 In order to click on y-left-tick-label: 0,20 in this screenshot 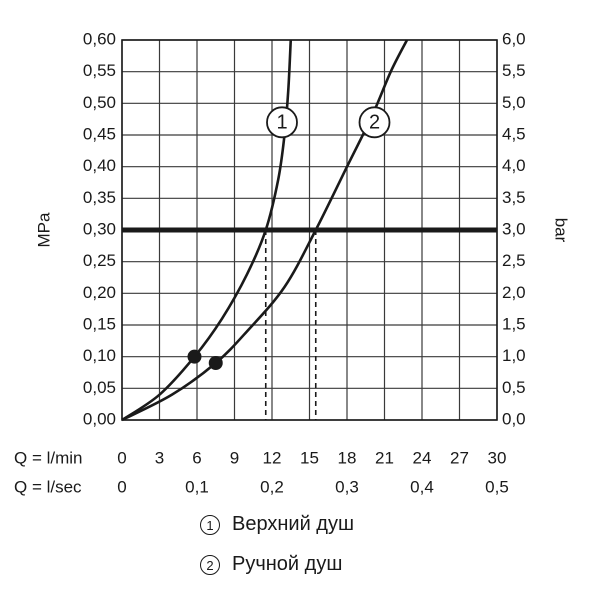, I will do `click(99, 292)`.